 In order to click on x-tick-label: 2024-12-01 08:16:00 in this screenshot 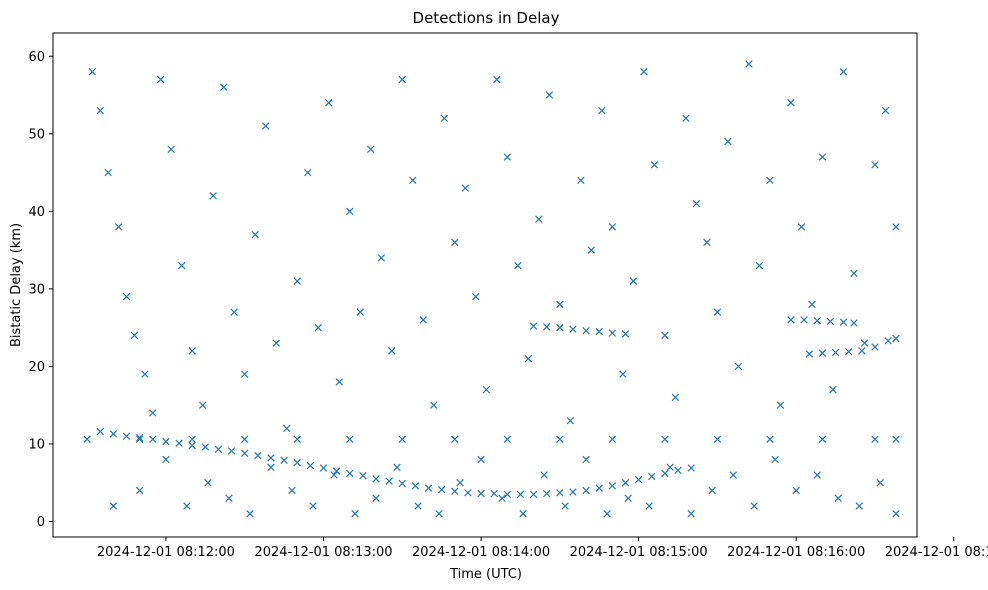, I will do `click(796, 552)`.